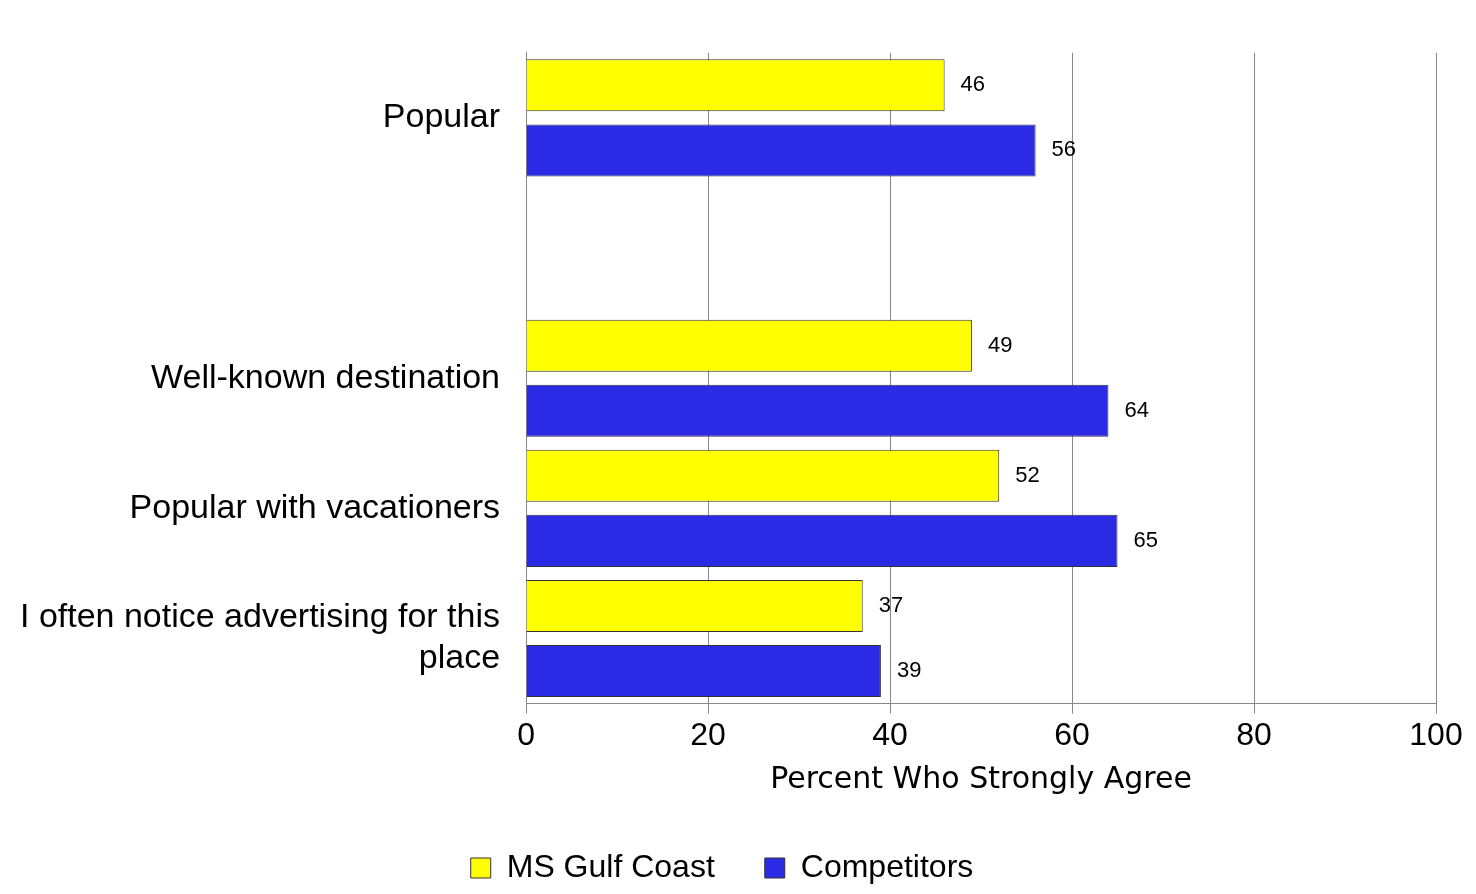  Describe the element at coordinates (973, 84) in the screenshot. I see `data-label: 46` at that location.